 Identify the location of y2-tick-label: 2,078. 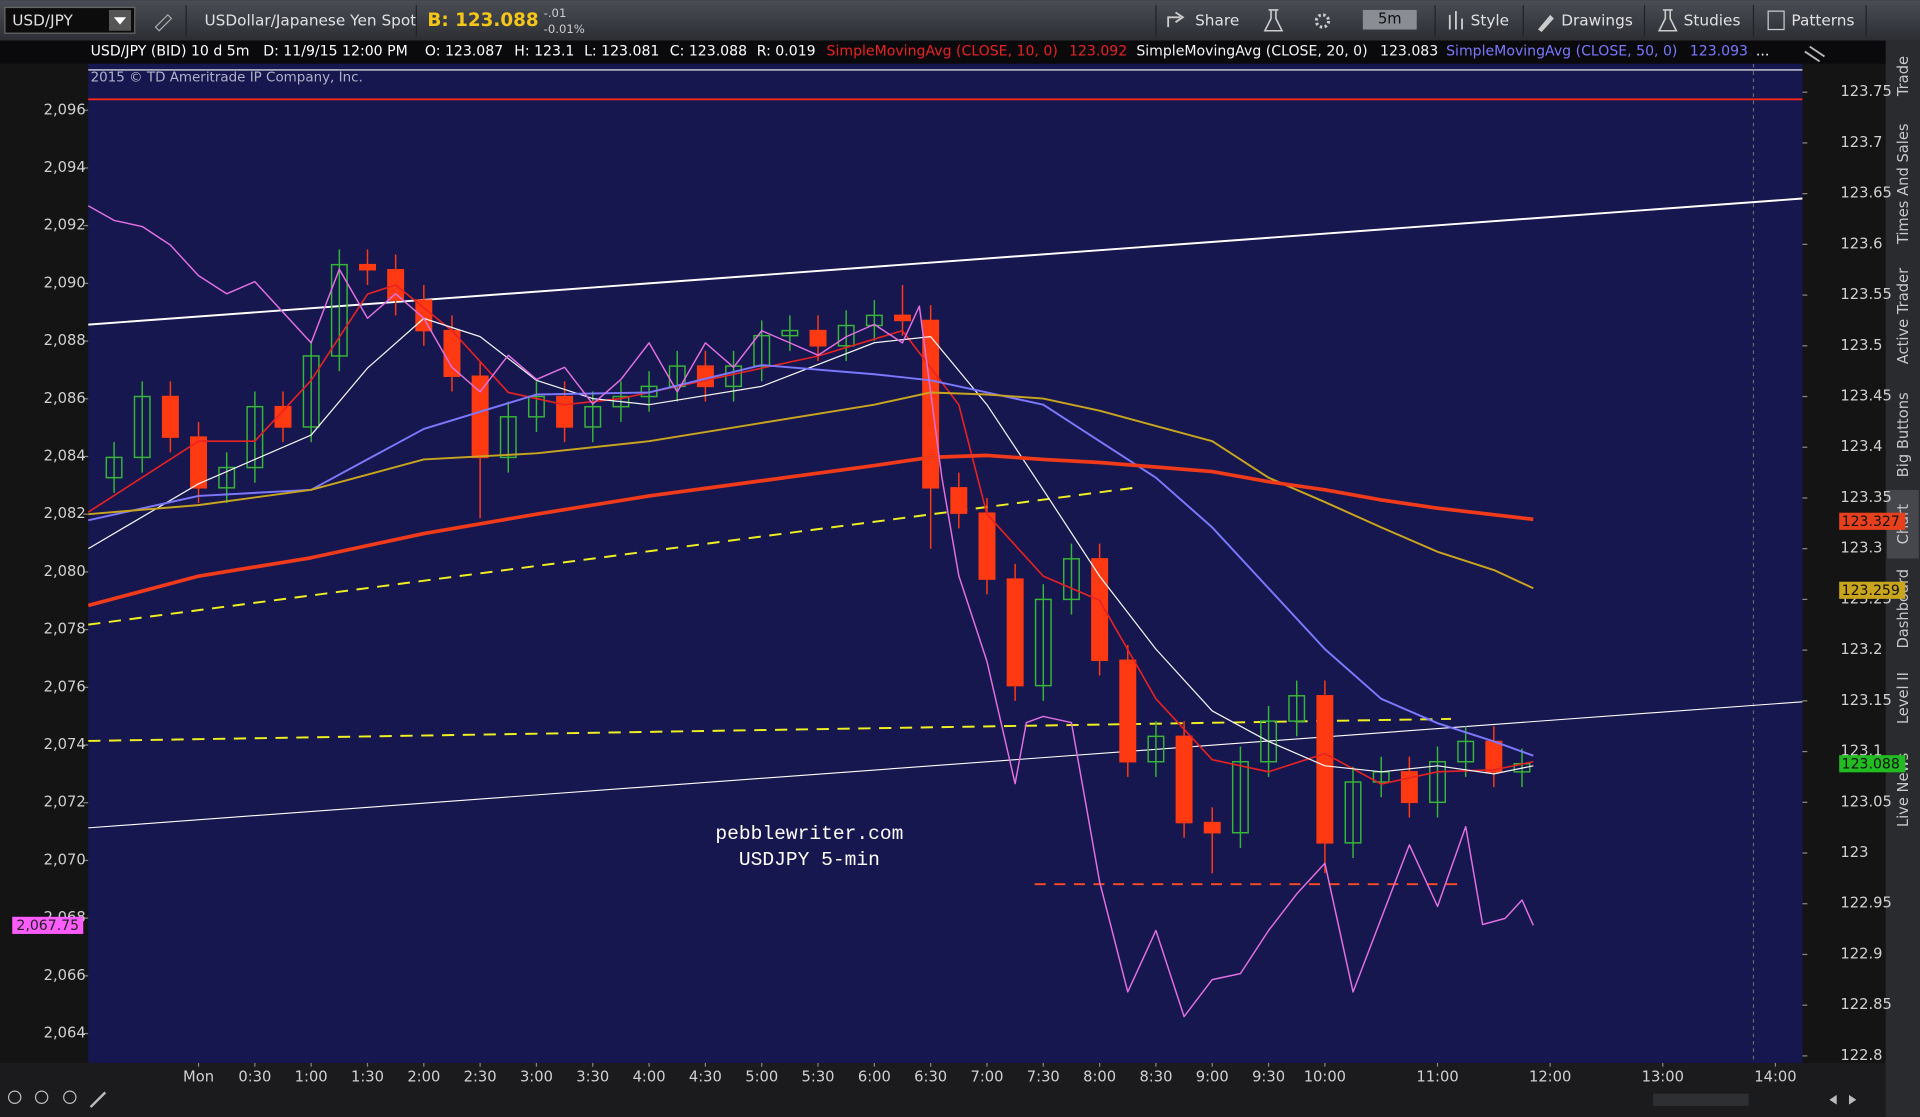
(65, 629).